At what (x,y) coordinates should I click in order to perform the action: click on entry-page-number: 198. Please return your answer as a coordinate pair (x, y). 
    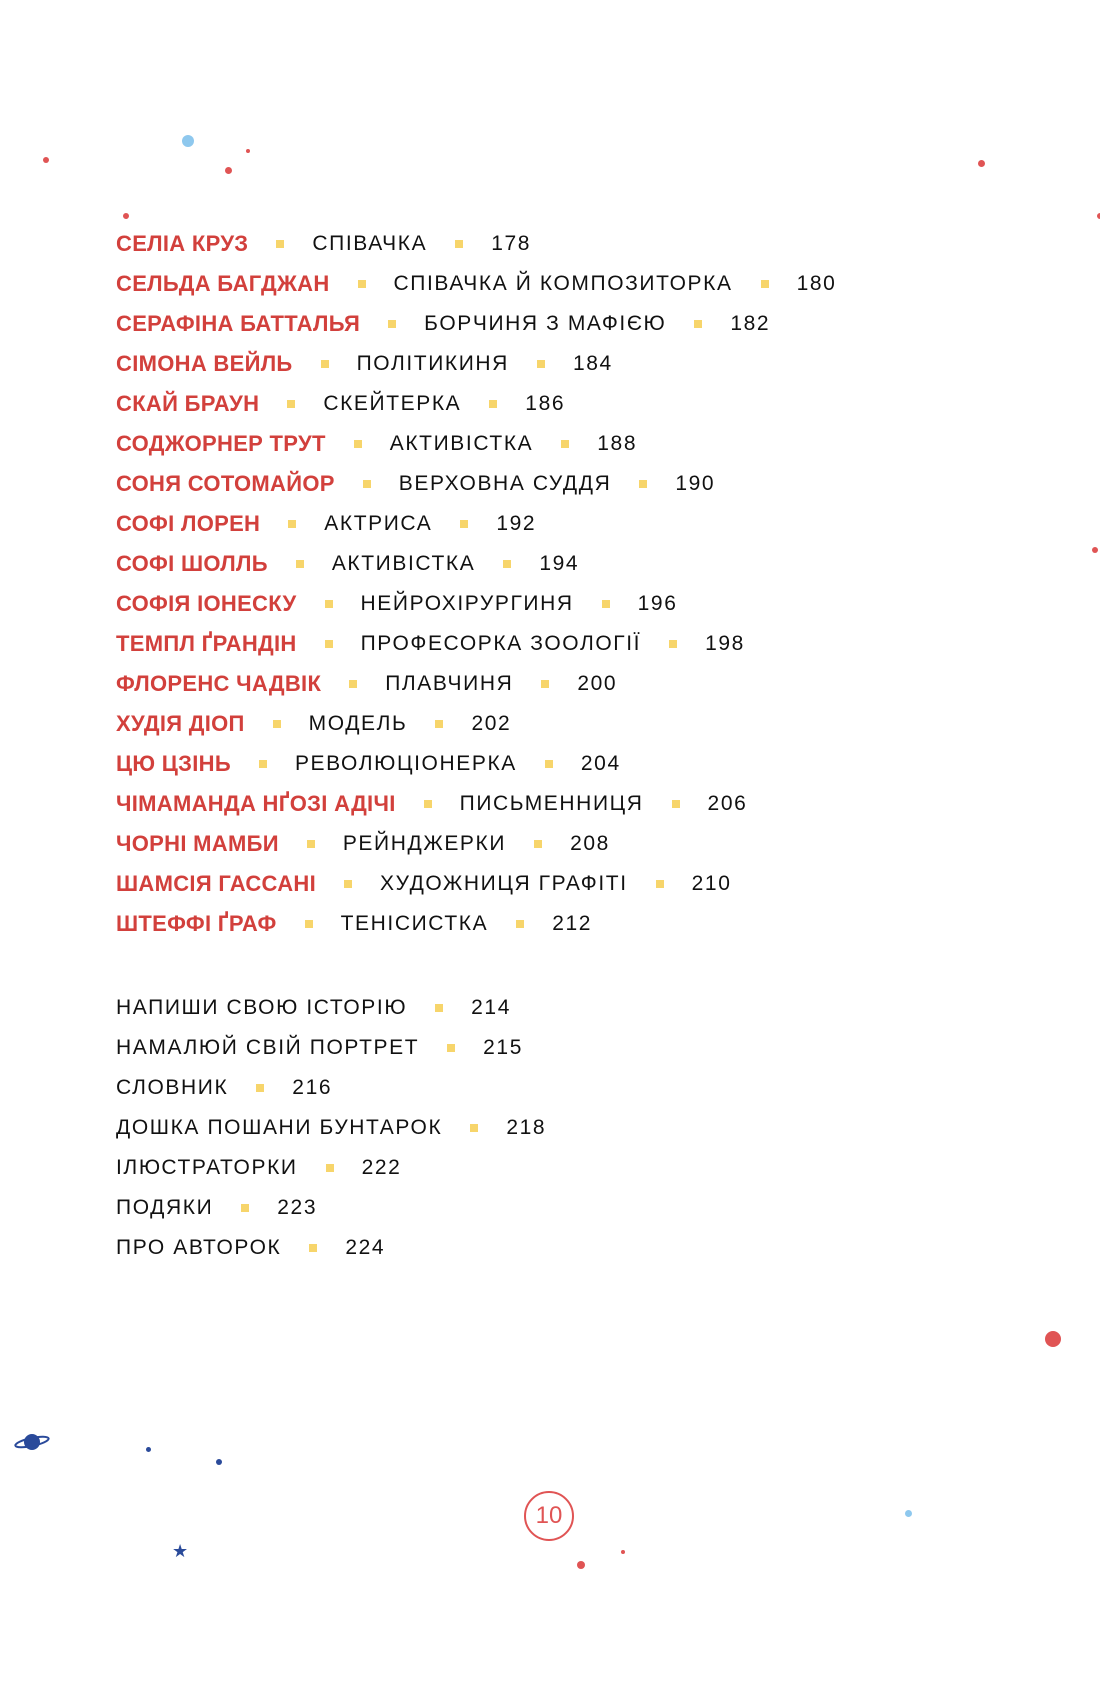
    Looking at the image, I should click on (725, 643).